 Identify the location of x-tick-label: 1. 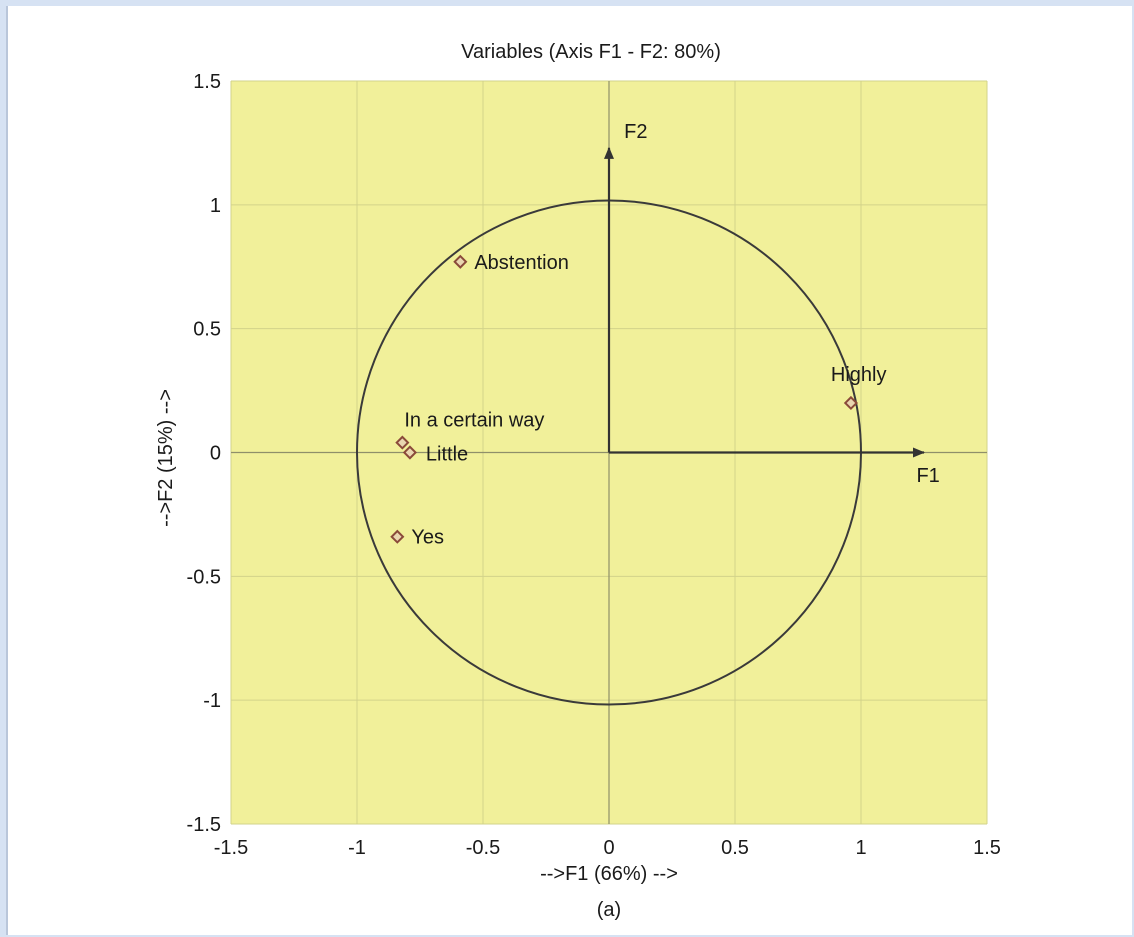
(860, 848).